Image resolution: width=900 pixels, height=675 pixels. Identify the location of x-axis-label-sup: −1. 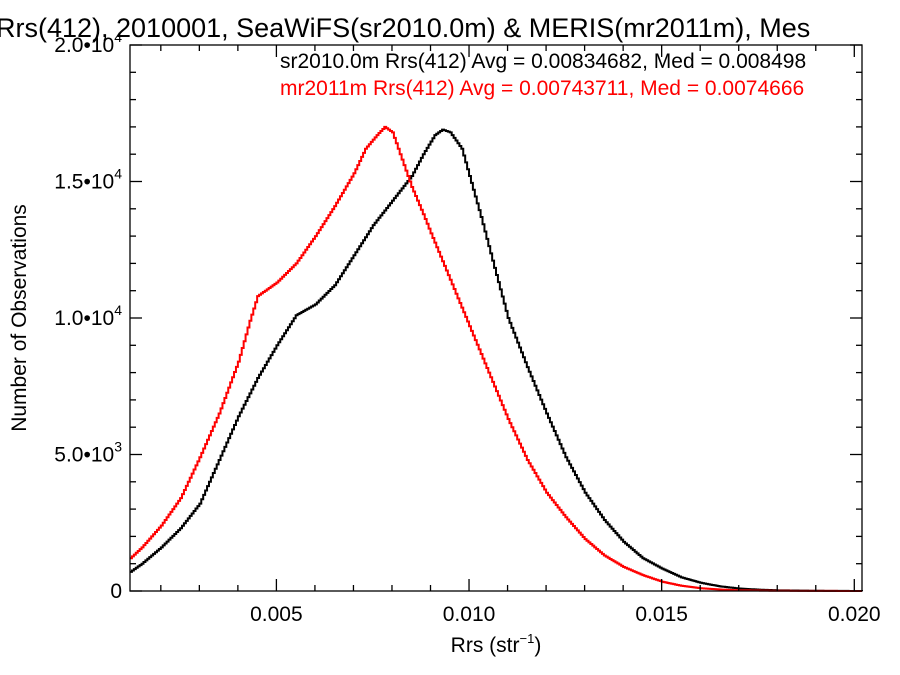
(527, 638).